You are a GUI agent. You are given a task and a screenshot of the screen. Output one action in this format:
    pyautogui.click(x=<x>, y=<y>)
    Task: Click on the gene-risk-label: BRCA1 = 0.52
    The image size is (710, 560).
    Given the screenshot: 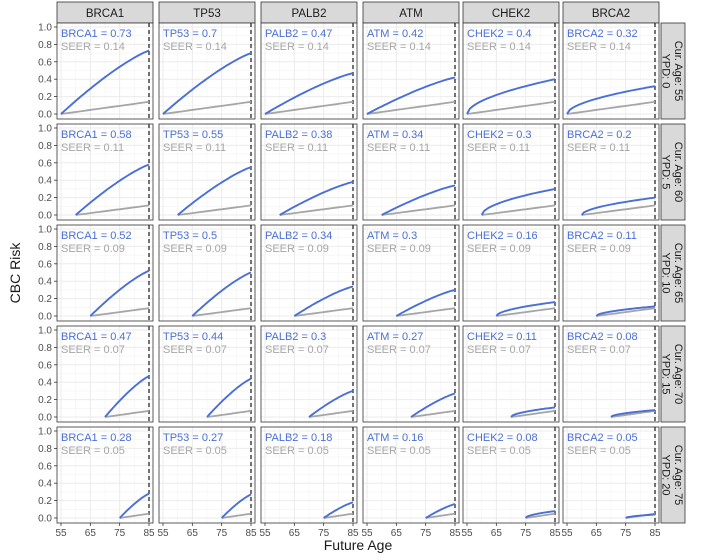 What is the action you would take?
    pyautogui.click(x=96, y=236)
    